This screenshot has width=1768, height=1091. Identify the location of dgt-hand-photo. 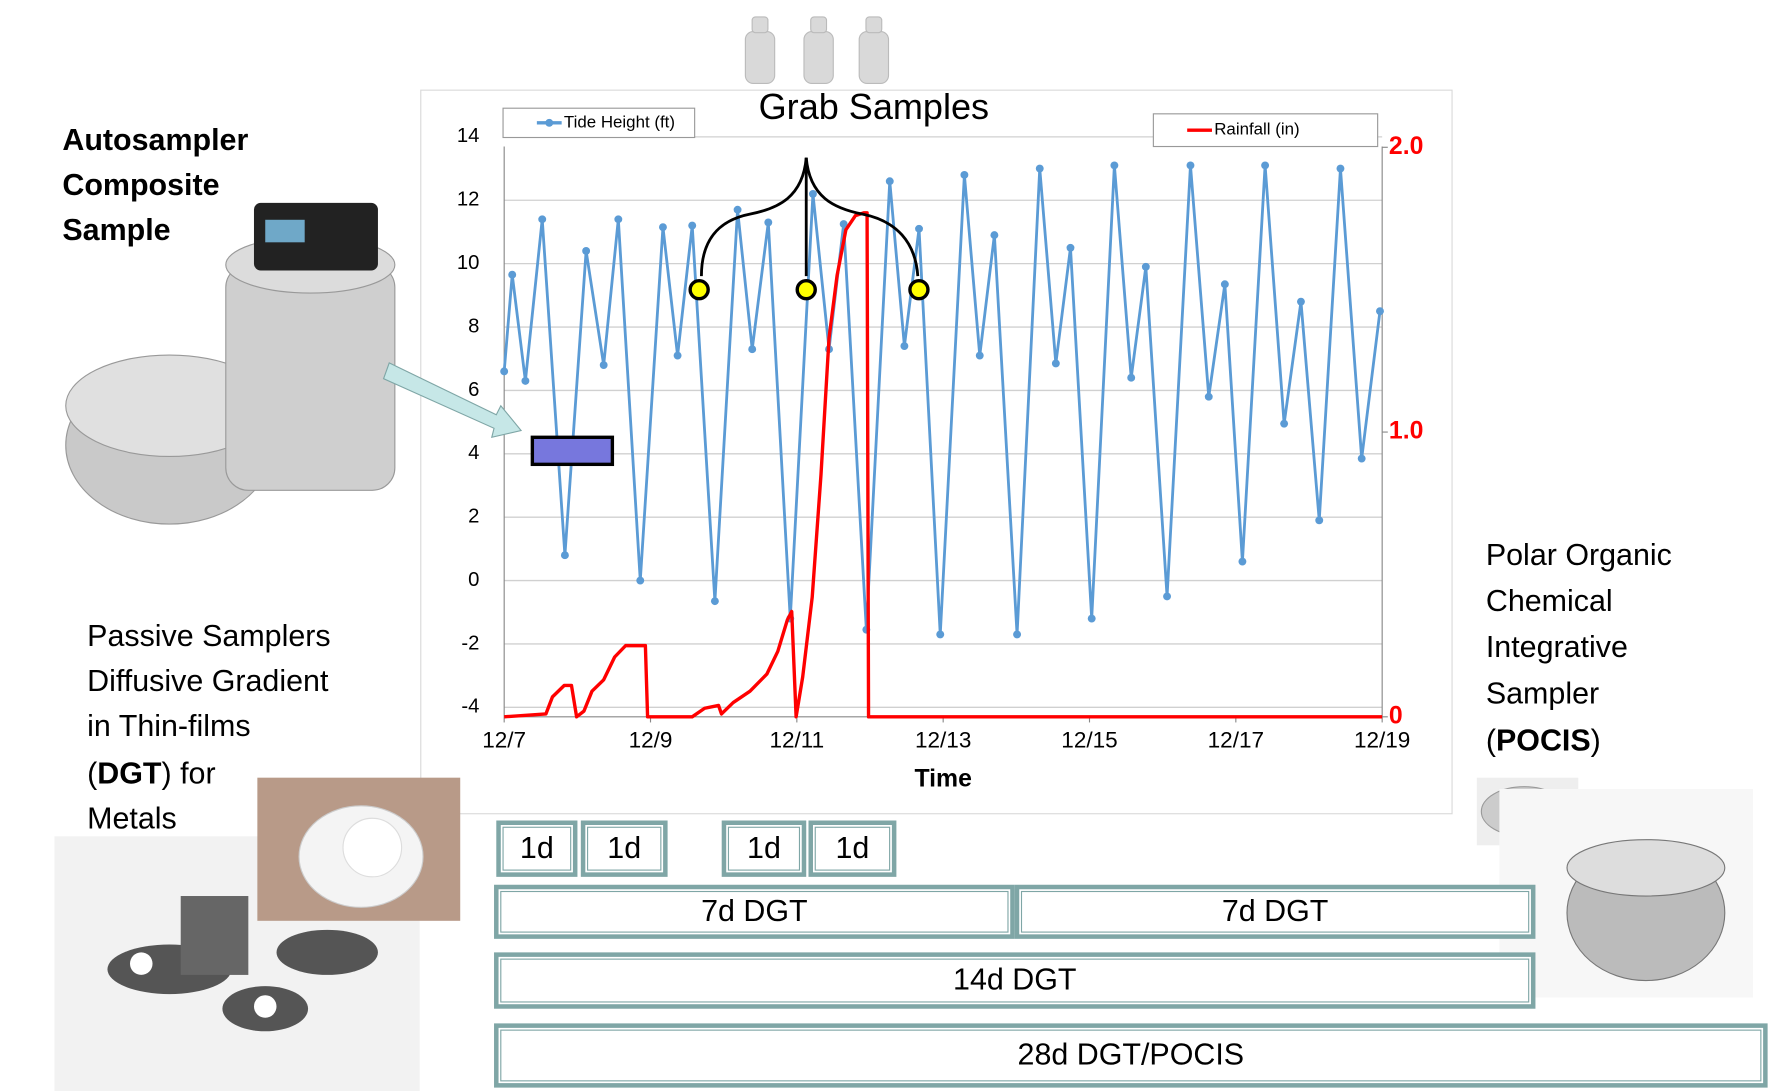
(359, 849).